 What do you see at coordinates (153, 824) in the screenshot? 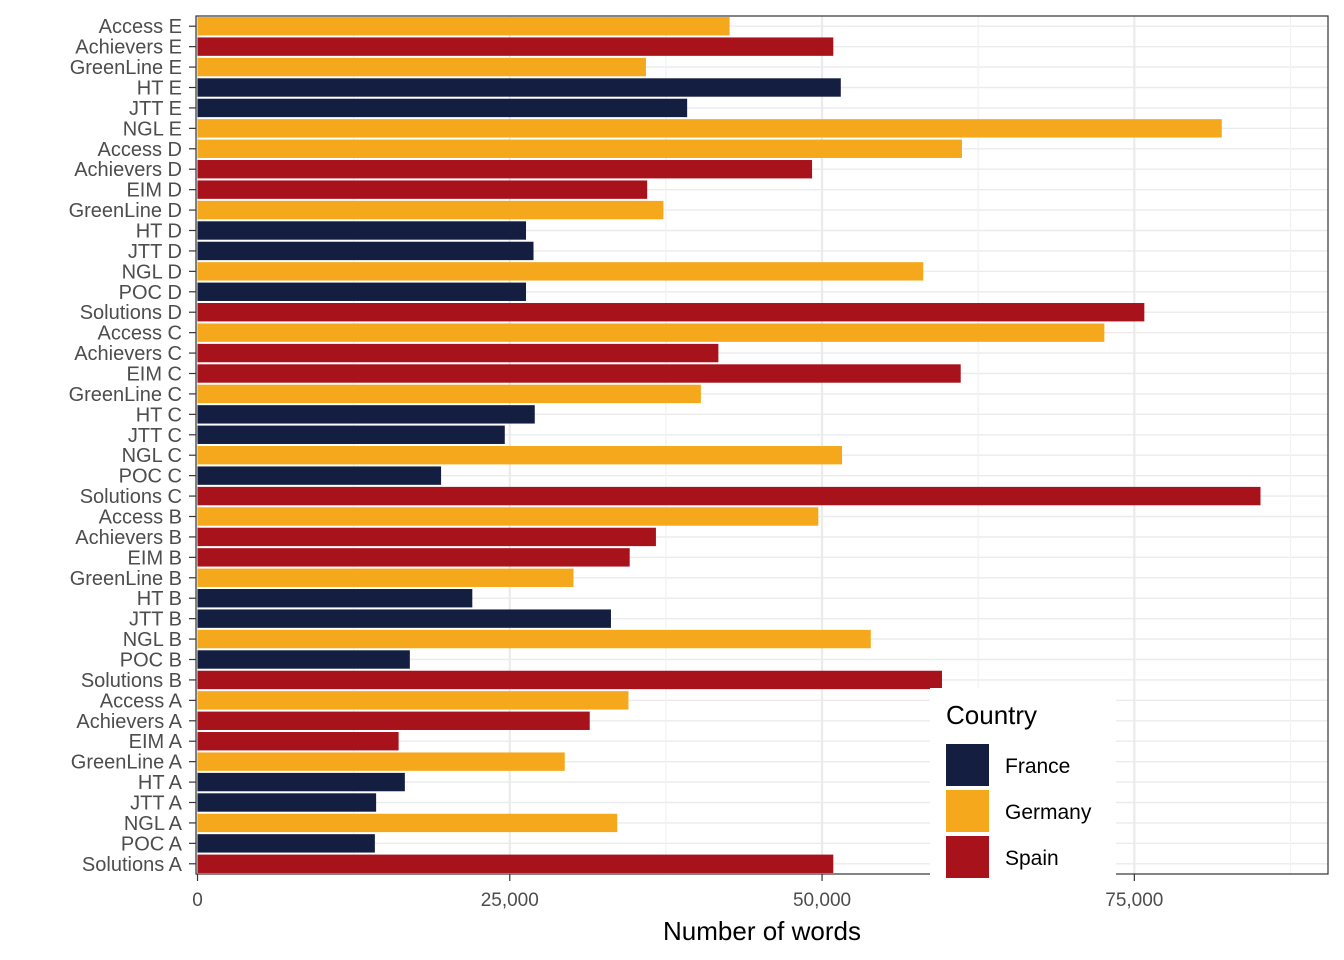
I see `category-label: NGL A` at bounding box center [153, 824].